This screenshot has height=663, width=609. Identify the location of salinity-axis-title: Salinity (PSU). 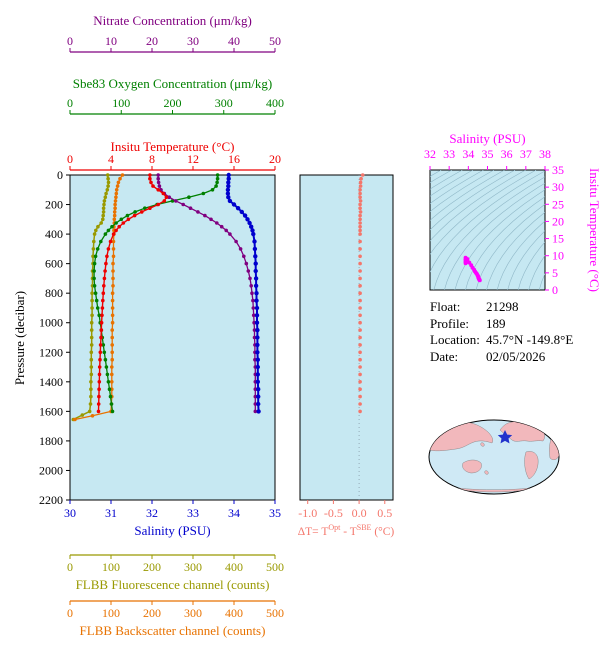
(172, 530).